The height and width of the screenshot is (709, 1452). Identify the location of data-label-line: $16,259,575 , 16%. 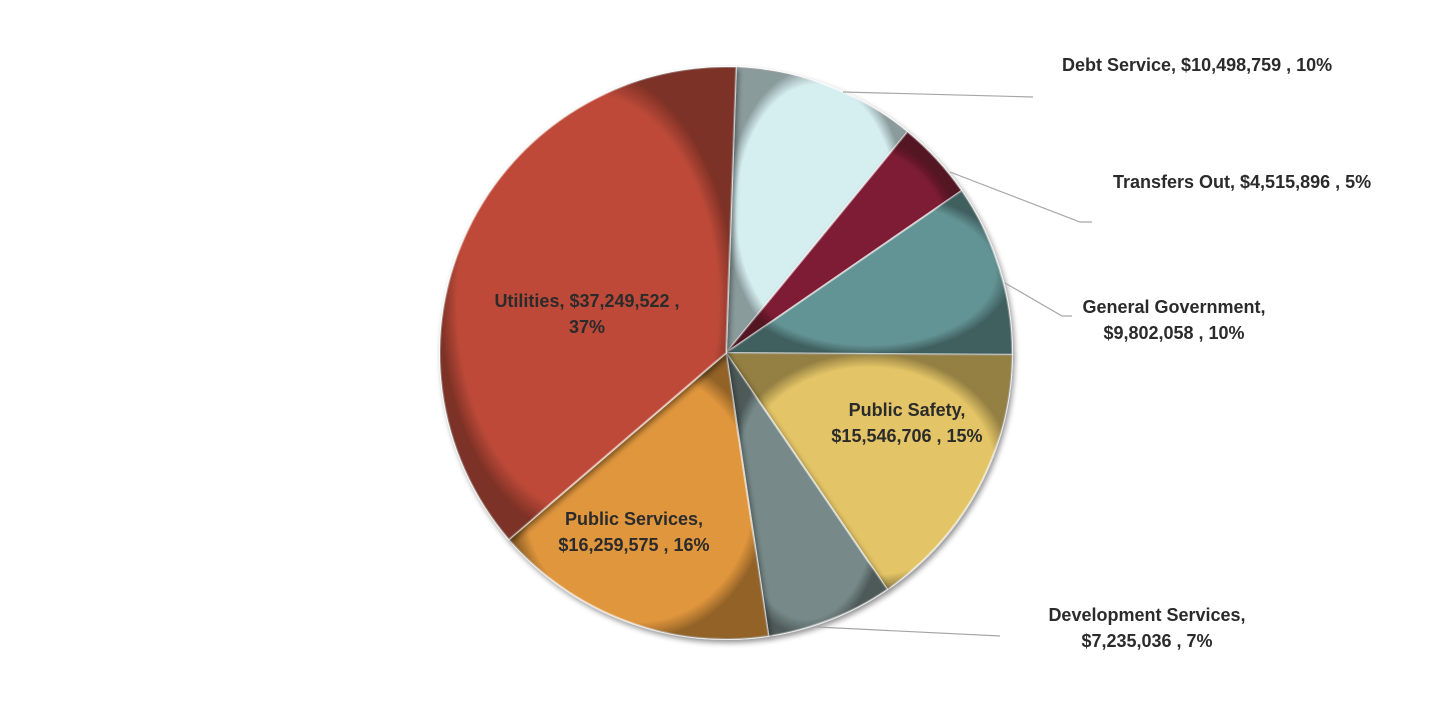
(633, 545).